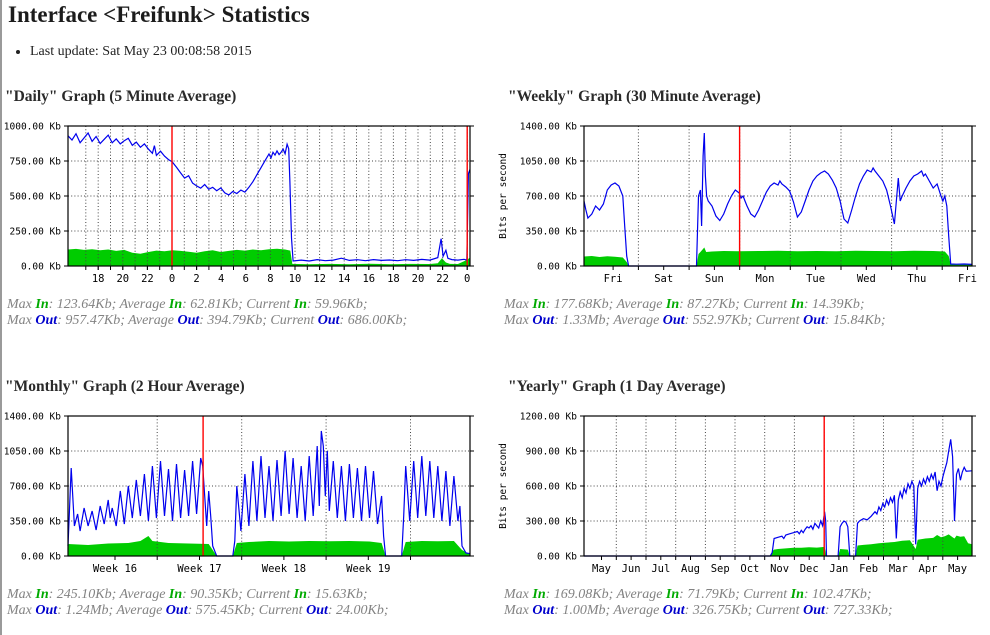 The width and height of the screenshot is (990, 635). I want to click on svg-text: Jun, so click(631, 569).